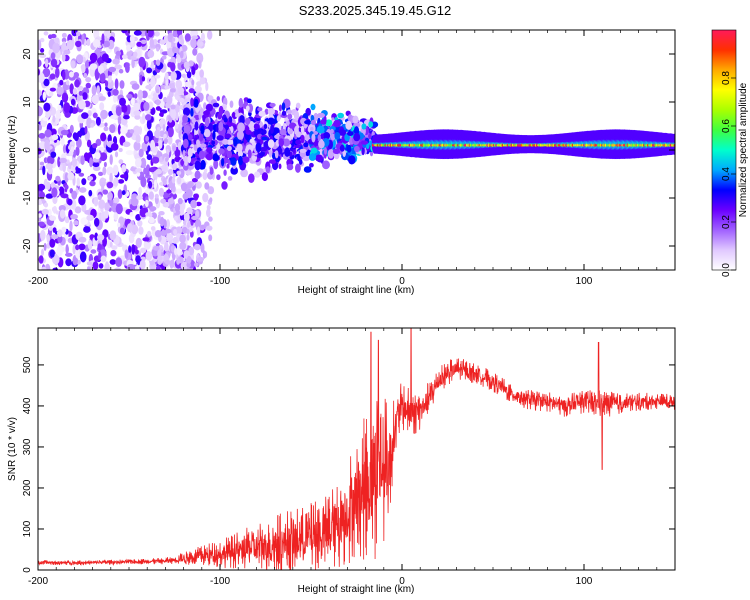 The height and width of the screenshot is (600, 750). What do you see at coordinates (402, 581) in the screenshot?
I see `x-tick-label: 0` at bounding box center [402, 581].